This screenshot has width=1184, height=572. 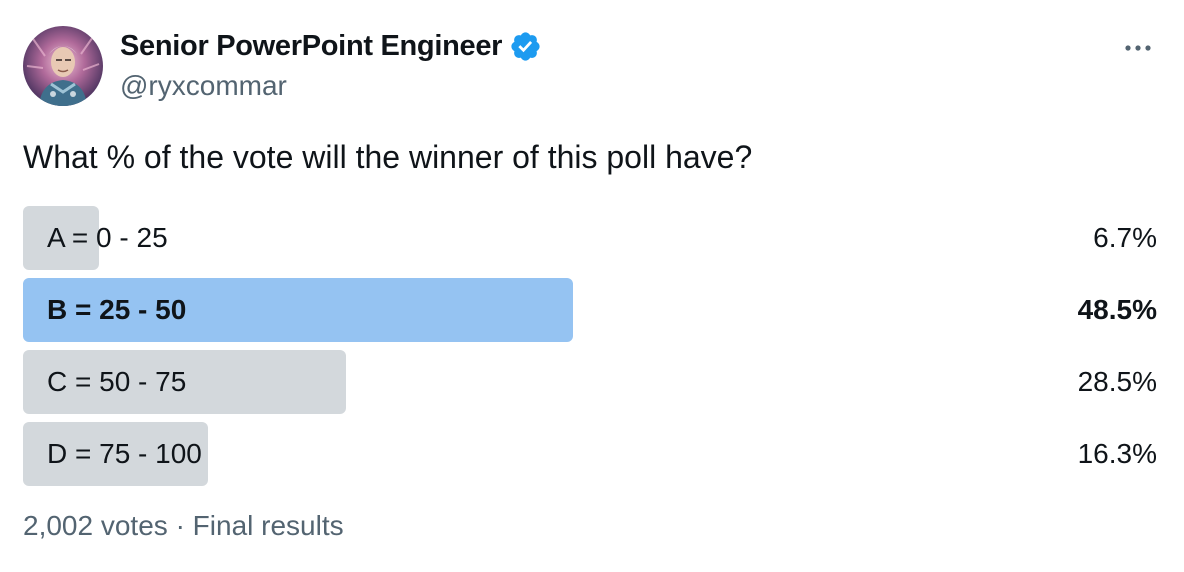 I want to click on author-handle: @ryxcommar, so click(x=203, y=85).